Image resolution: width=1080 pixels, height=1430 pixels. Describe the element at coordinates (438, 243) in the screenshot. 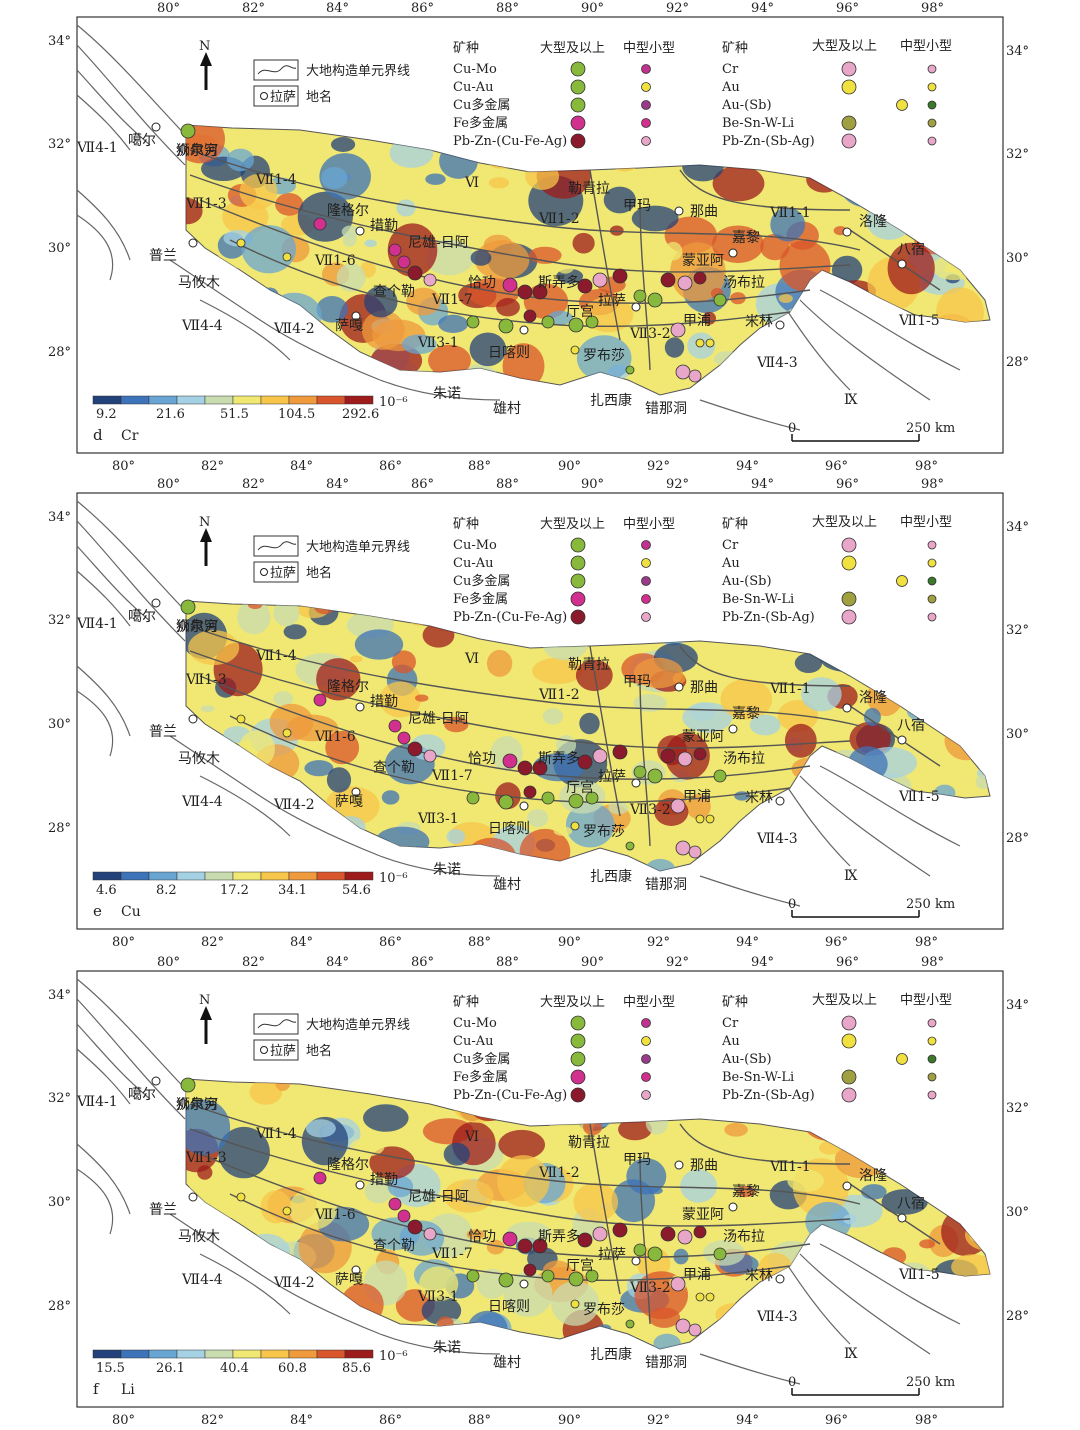

I see `place-name: 尼雄-日阿` at that location.